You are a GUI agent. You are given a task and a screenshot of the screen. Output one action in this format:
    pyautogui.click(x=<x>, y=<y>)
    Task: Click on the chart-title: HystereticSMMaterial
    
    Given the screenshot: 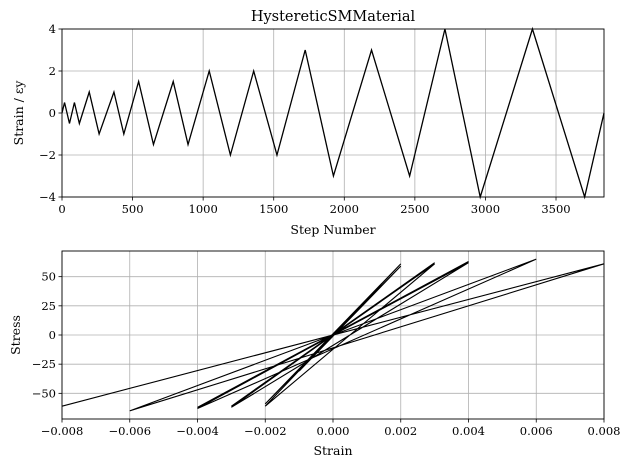 What is the action you would take?
    pyautogui.click(x=333, y=17)
    